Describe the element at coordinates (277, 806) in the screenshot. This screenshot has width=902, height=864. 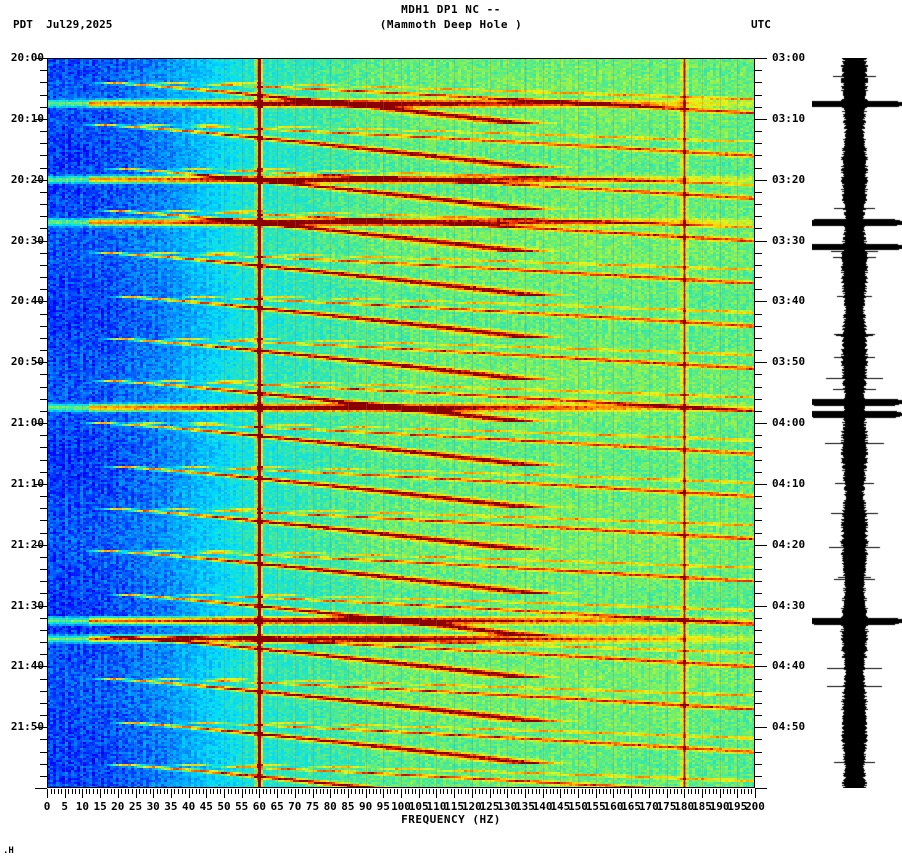
I see `x-tick-label: 65` at that location.